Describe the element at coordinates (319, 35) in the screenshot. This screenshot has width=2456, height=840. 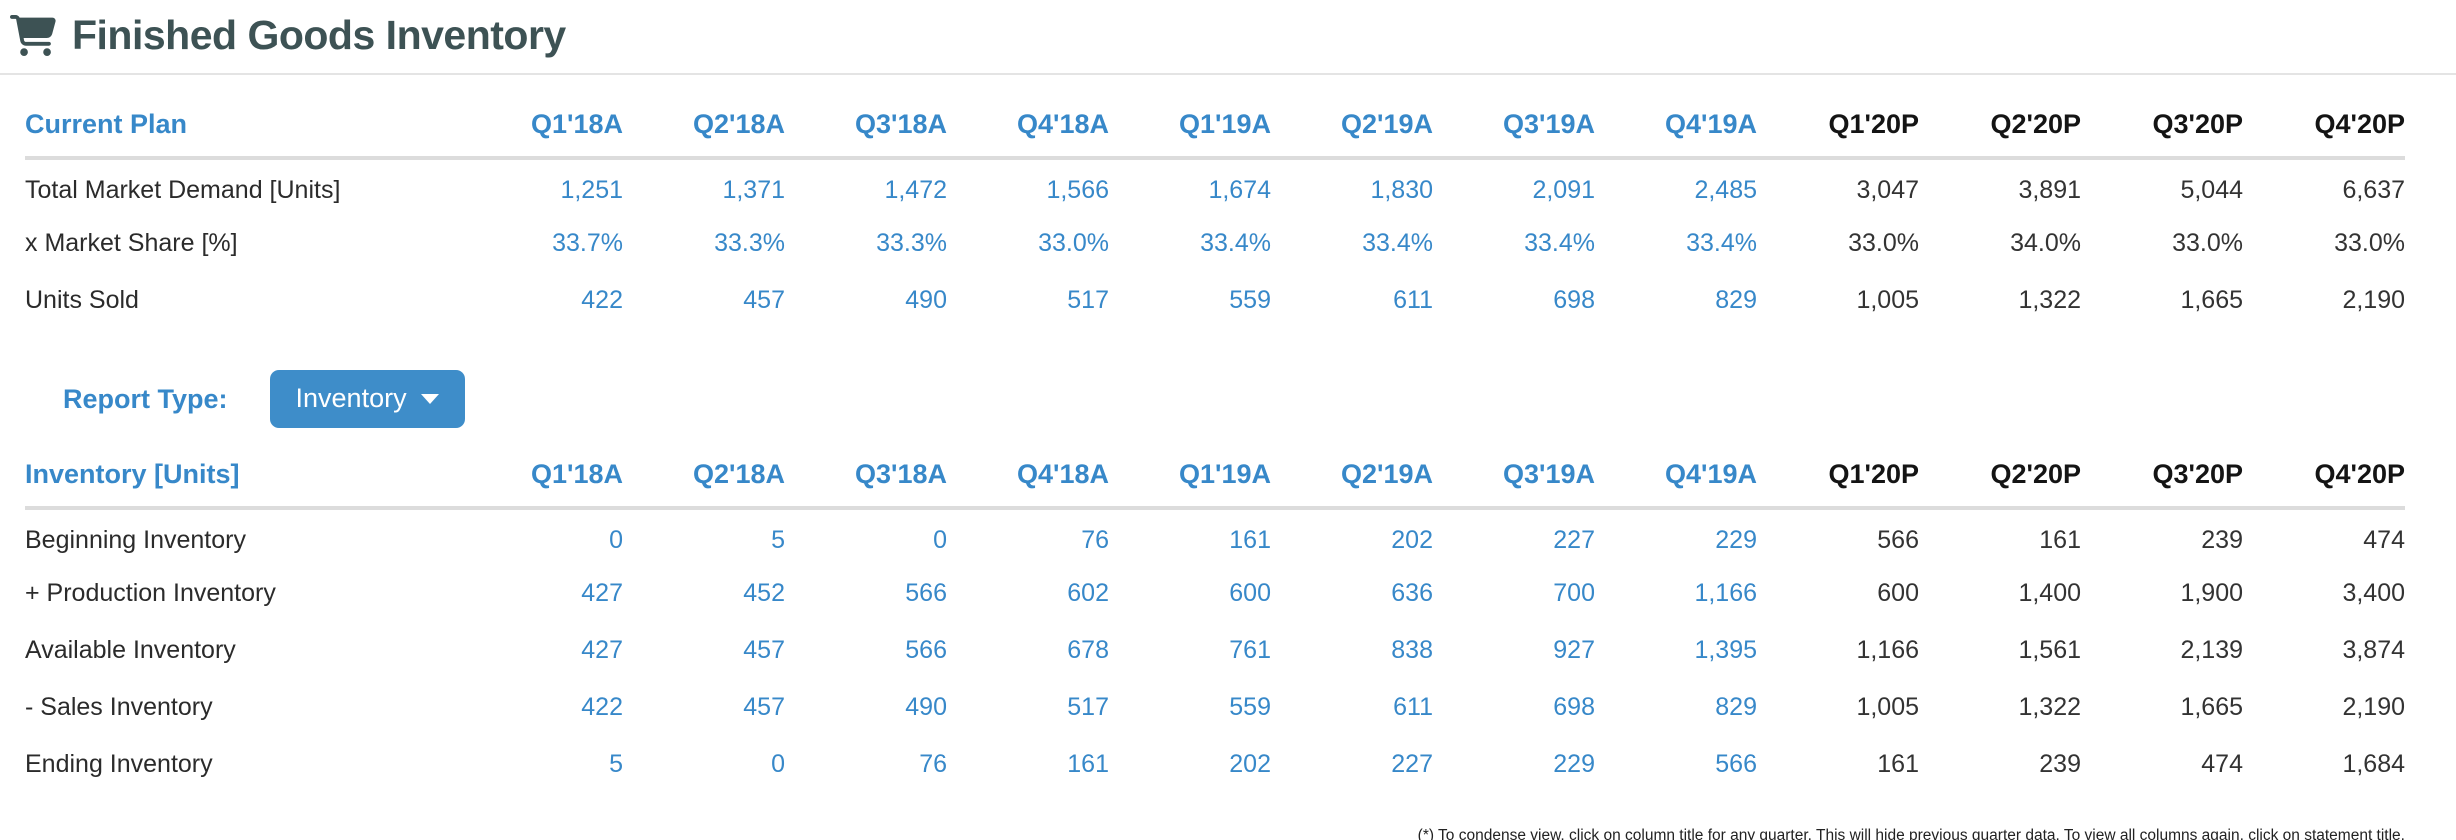
I see `page-title: Finished Goods Inventory` at that location.